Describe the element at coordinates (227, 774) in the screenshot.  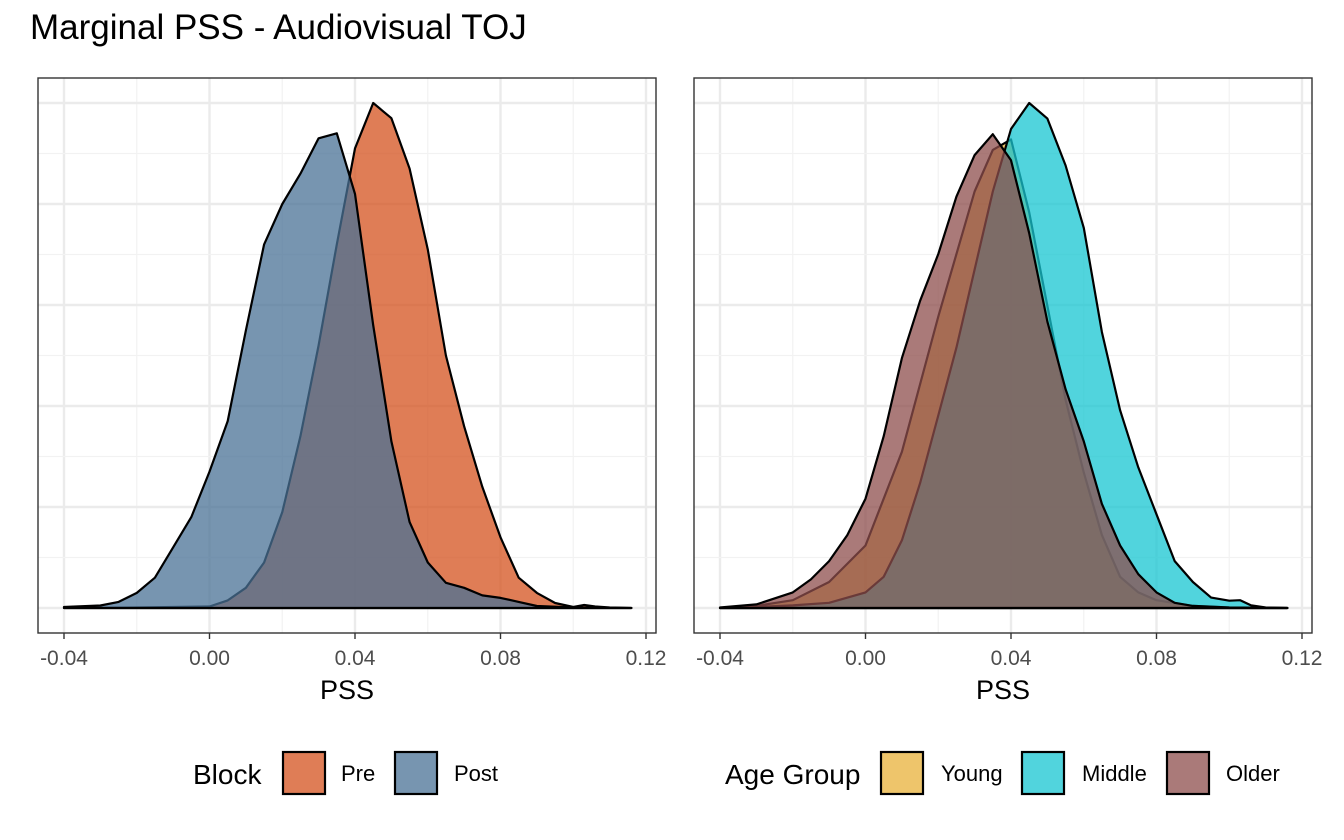
I see `legend-title: Block` at that location.